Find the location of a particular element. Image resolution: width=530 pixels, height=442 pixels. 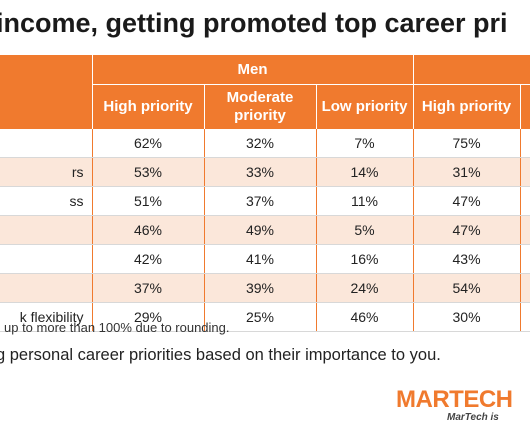

table-row: 62% 32% 7% 75% is located at coordinates (265, 143).